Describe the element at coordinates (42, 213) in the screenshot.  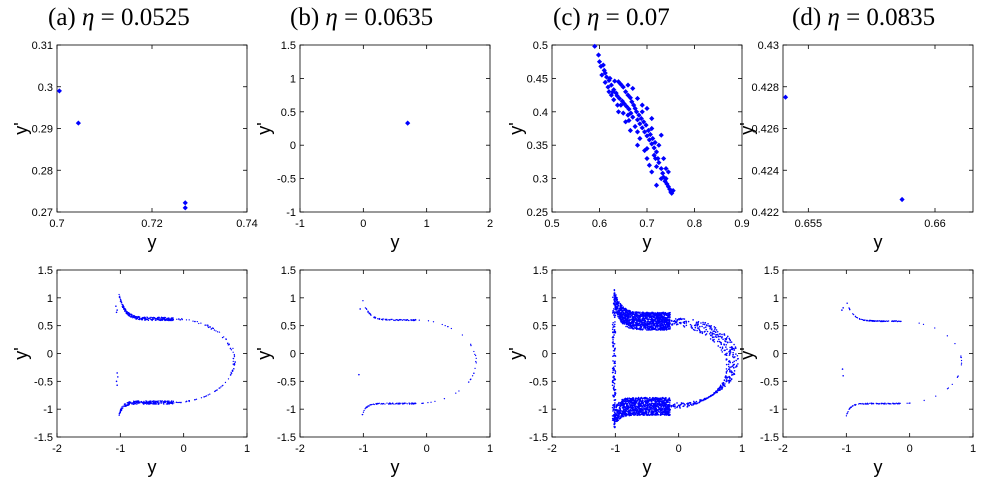
I see `y-tick-label: 0.27` at that location.